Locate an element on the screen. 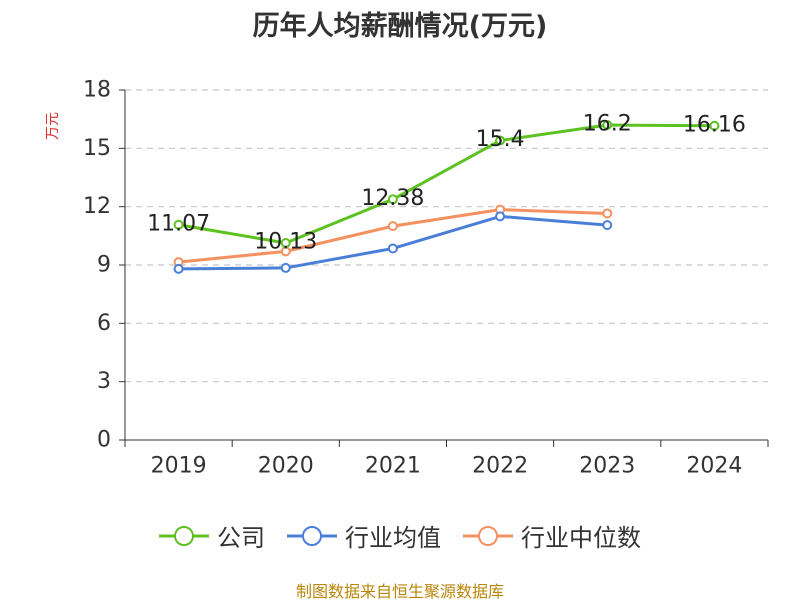  x-tick-label: 2020 is located at coordinates (286, 466).